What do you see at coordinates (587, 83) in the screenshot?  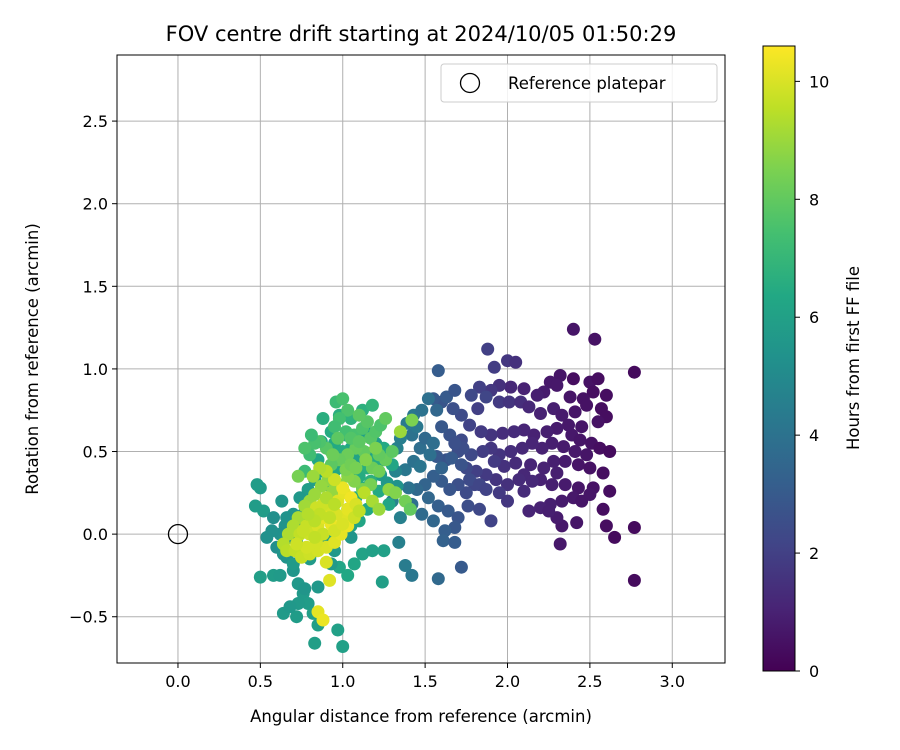 I see `legend-label-reference: Reference platepar` at bounding box center [587, 83].